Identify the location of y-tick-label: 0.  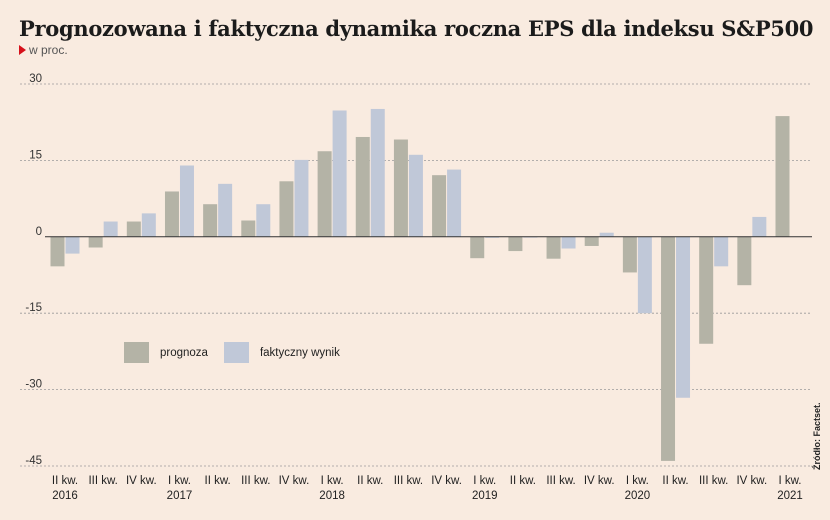
(39, 232).